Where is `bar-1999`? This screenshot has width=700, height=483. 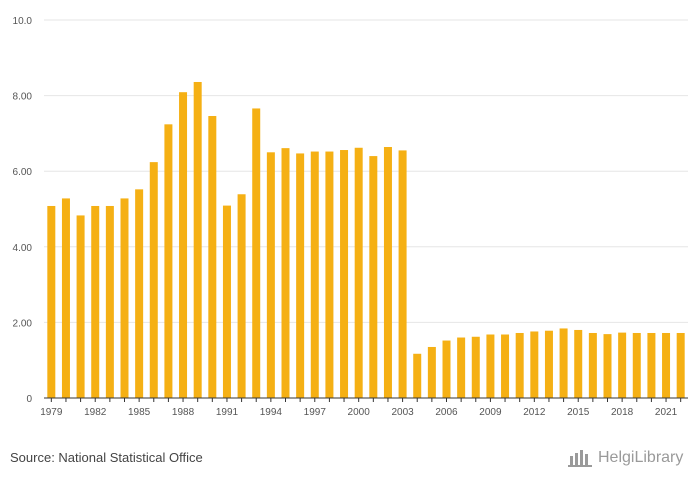 bar-1999 is located at coordinates (344, 274).